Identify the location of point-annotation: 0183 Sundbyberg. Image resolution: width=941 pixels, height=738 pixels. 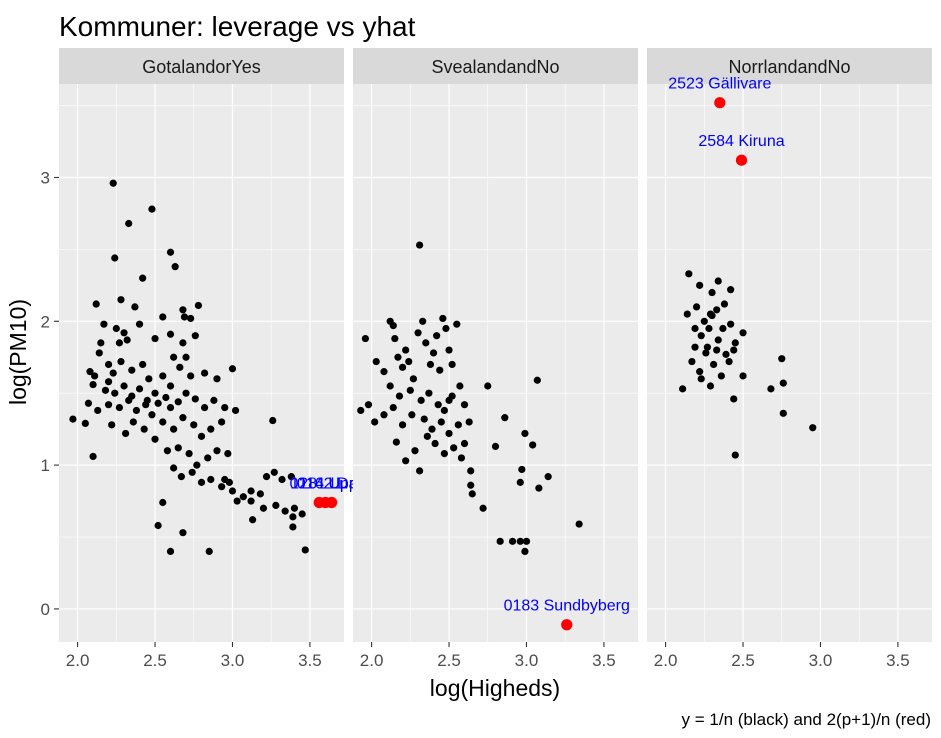
(567, 606).